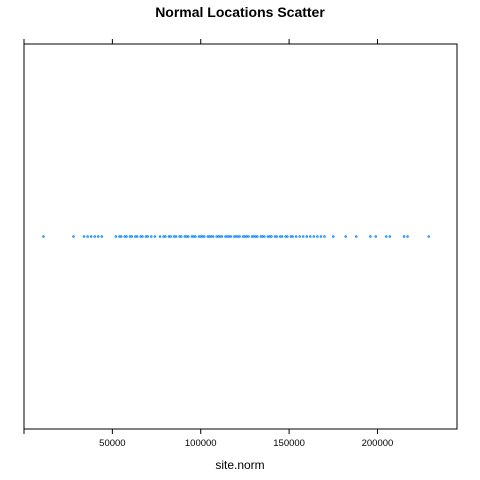 Image resolution: width=480 pixels, height=480 pixels. What do you see at coordinates (236, 236) in the screenshot?
I see `data-points` at bounding box center [236, 236].